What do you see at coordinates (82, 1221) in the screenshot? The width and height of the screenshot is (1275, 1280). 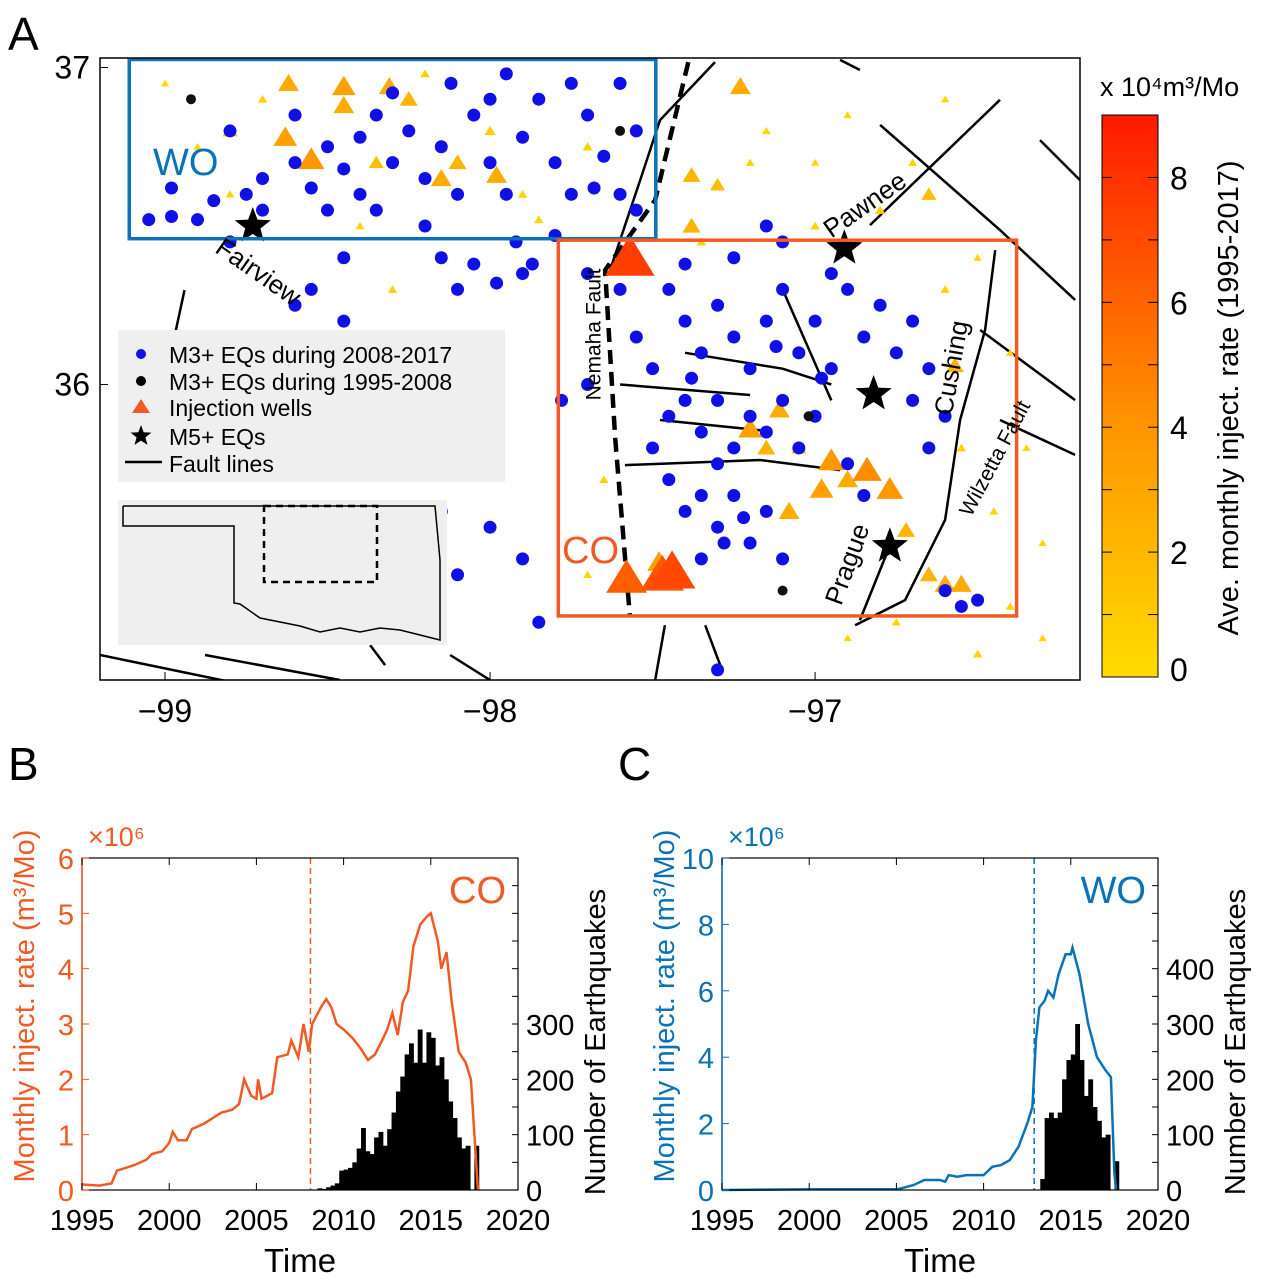 I see `x-tick-label: 1995` at bounding box center [82, 1221].